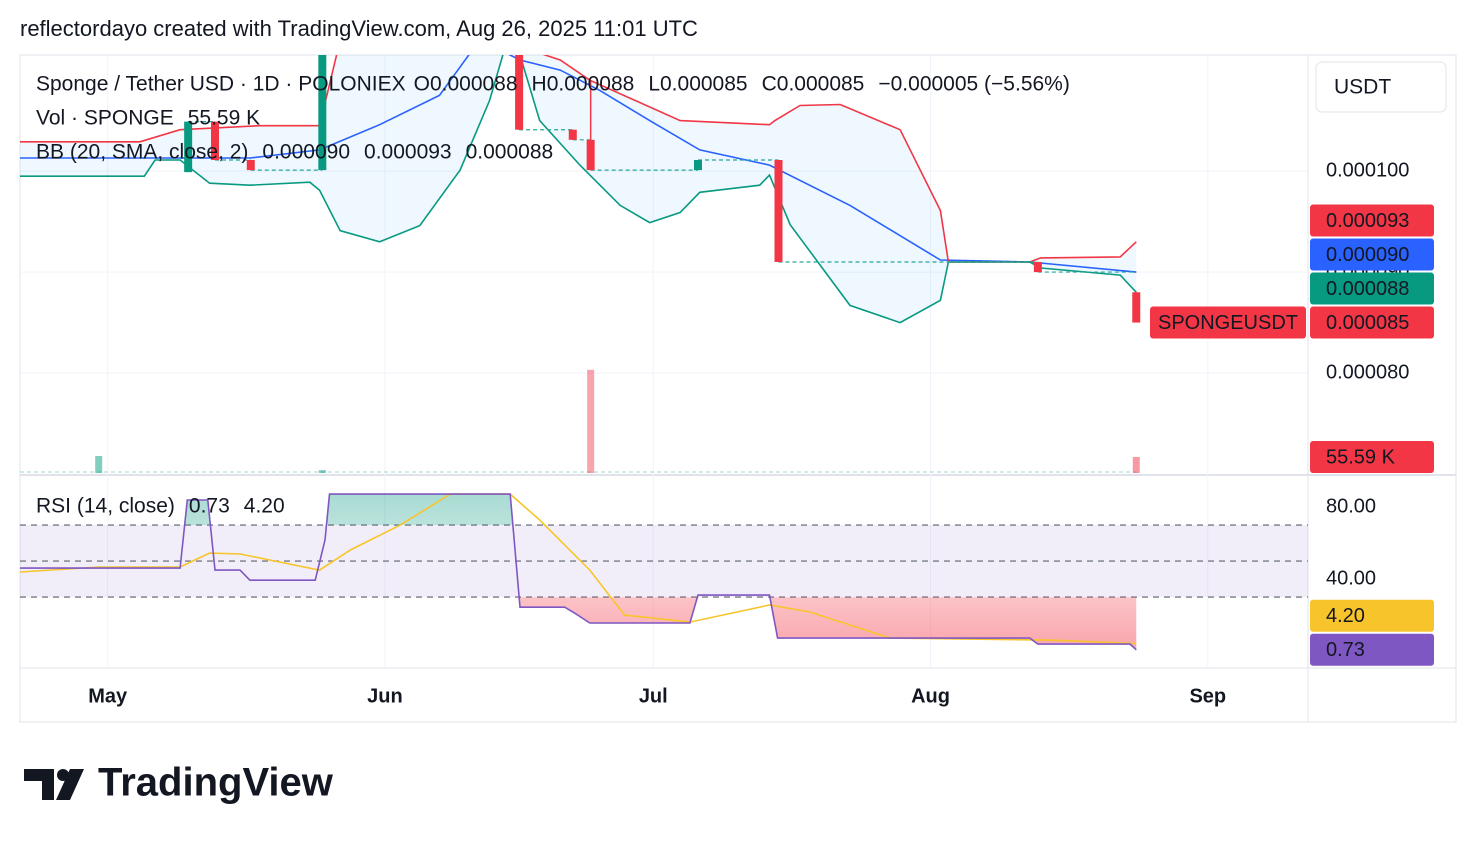 This screenshot has width=1476, height=844. I want to click on symbol-tag-label: SPONGEUSDT, so click(1228, 323).